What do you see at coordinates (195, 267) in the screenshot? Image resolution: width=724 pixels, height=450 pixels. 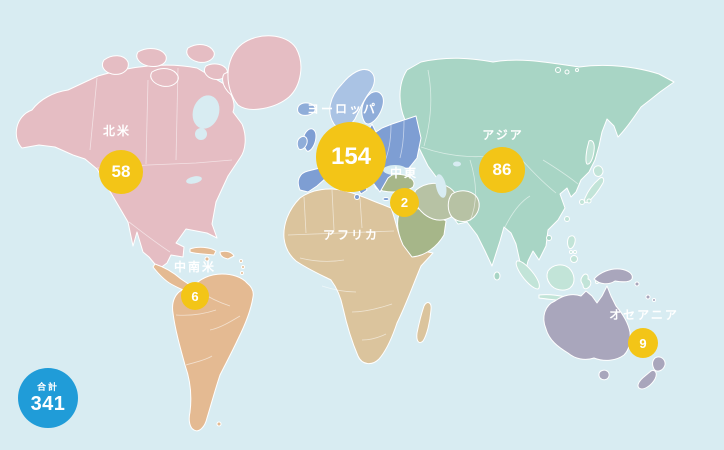 I see `label-latin-america: 中南米` at bounding box center [195, 267].